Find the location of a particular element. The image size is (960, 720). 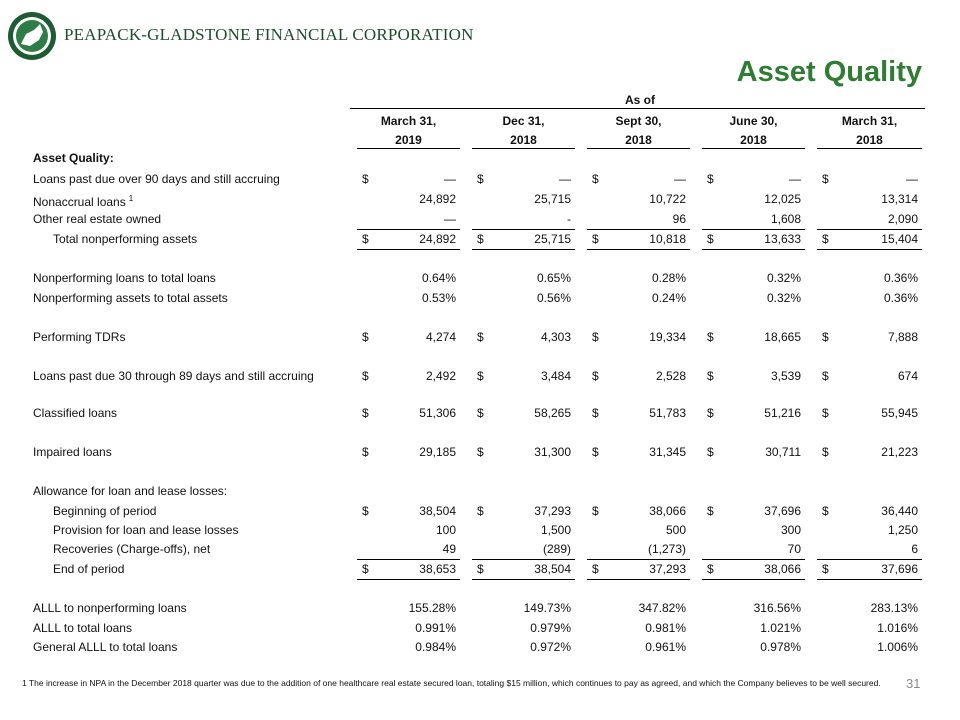

cell-value: 10,722 is located at coordinates (667, 199).